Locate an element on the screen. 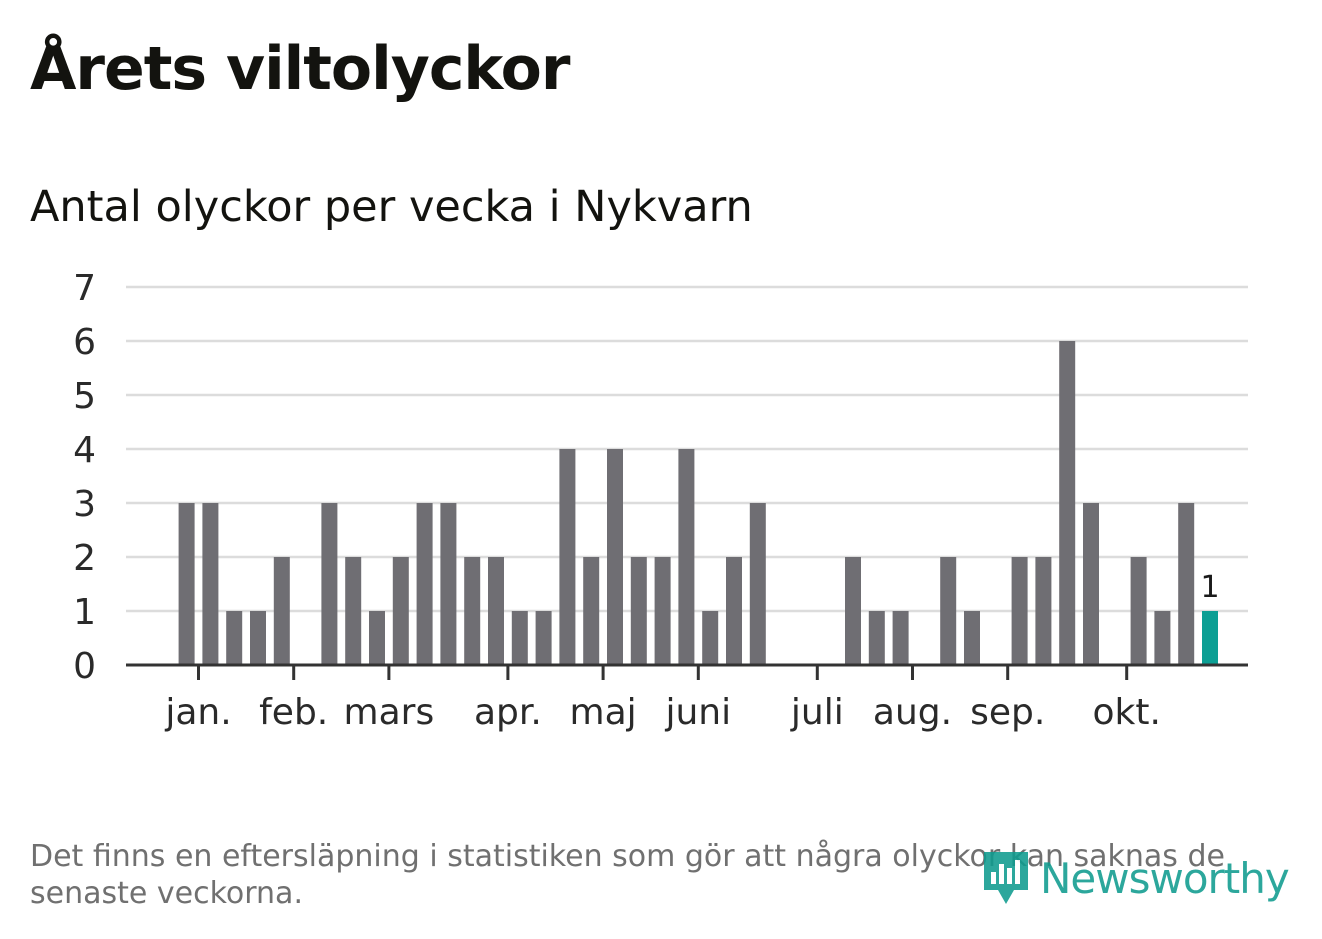 The image size is (1322, 939). brand-name: Newsworthy is located at coordinates (1165, 878).